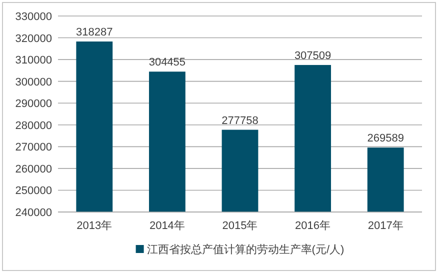  Describe the element at coordinates (33, 82) in the screenshot. I see `y-tick-label: 300000` at that location.